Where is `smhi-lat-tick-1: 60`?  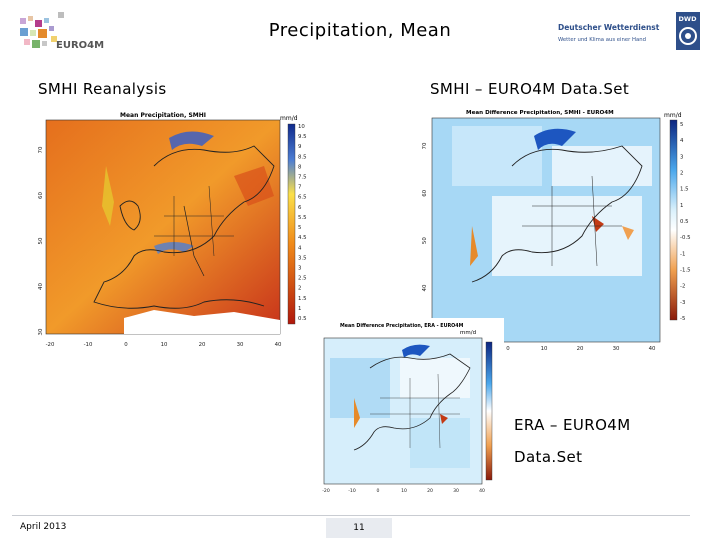 smhi-lat-tick-1: 60 is located at coordinates (41, 195).